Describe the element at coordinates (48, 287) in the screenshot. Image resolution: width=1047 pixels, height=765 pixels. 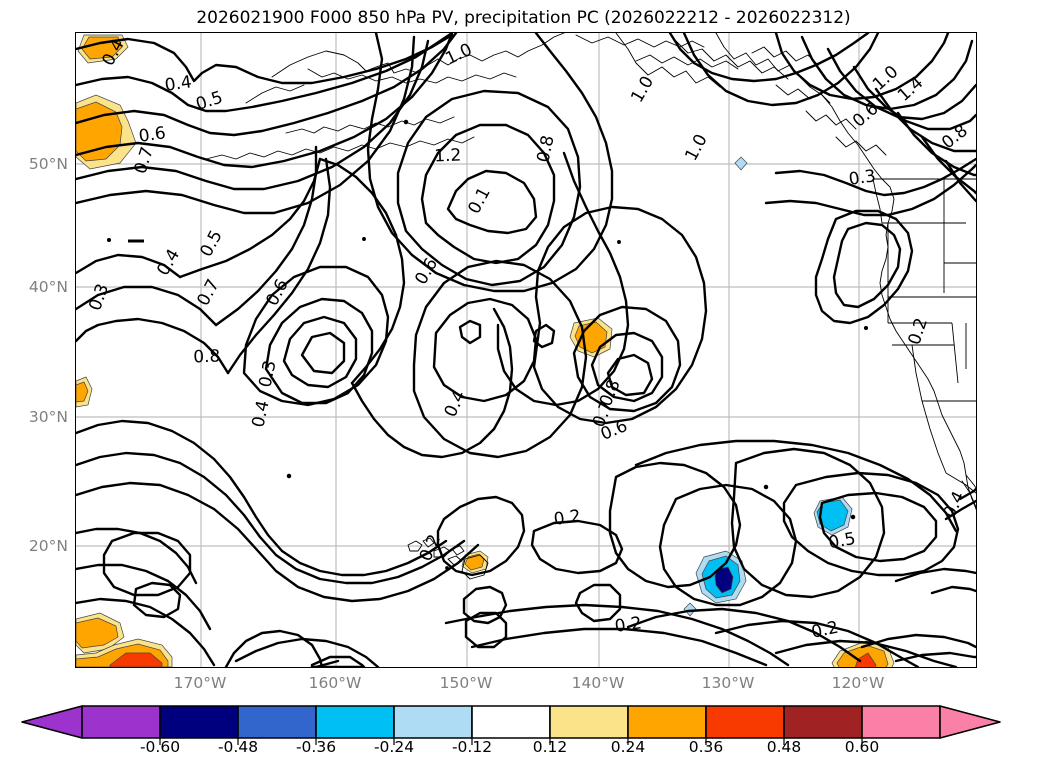
I see `y-tick-label-40N: 40°N` at that location.